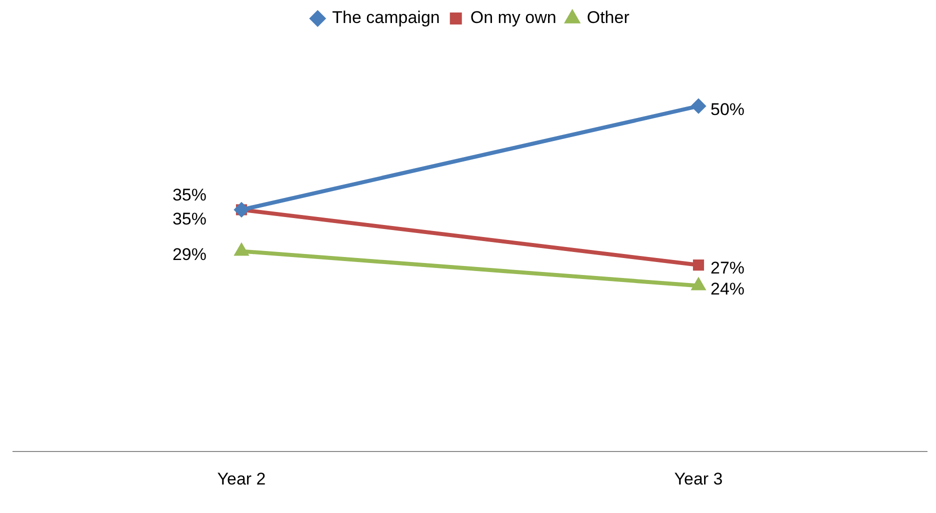  What do you see at coordinates (608, 18) in the screenshot?
I see `legend-label: Other` at bounding box center [608, 18].